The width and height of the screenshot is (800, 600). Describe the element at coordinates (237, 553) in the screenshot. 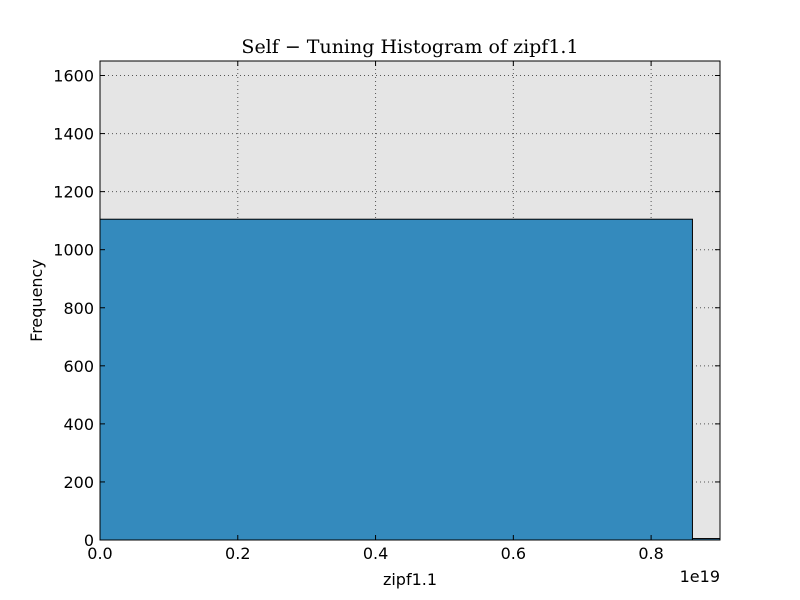

I see `x-tick-label: 0.2` at that location.